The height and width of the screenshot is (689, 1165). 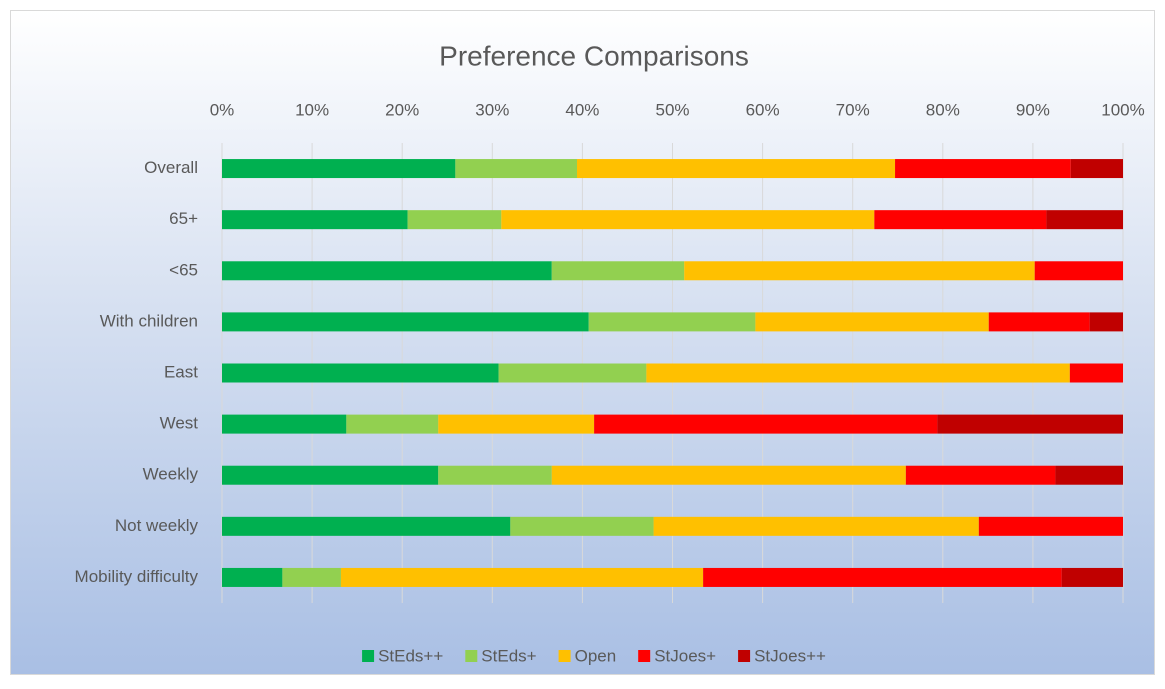 I want to click on y-tick-label: Not weekly, so click(x=157, y=525).